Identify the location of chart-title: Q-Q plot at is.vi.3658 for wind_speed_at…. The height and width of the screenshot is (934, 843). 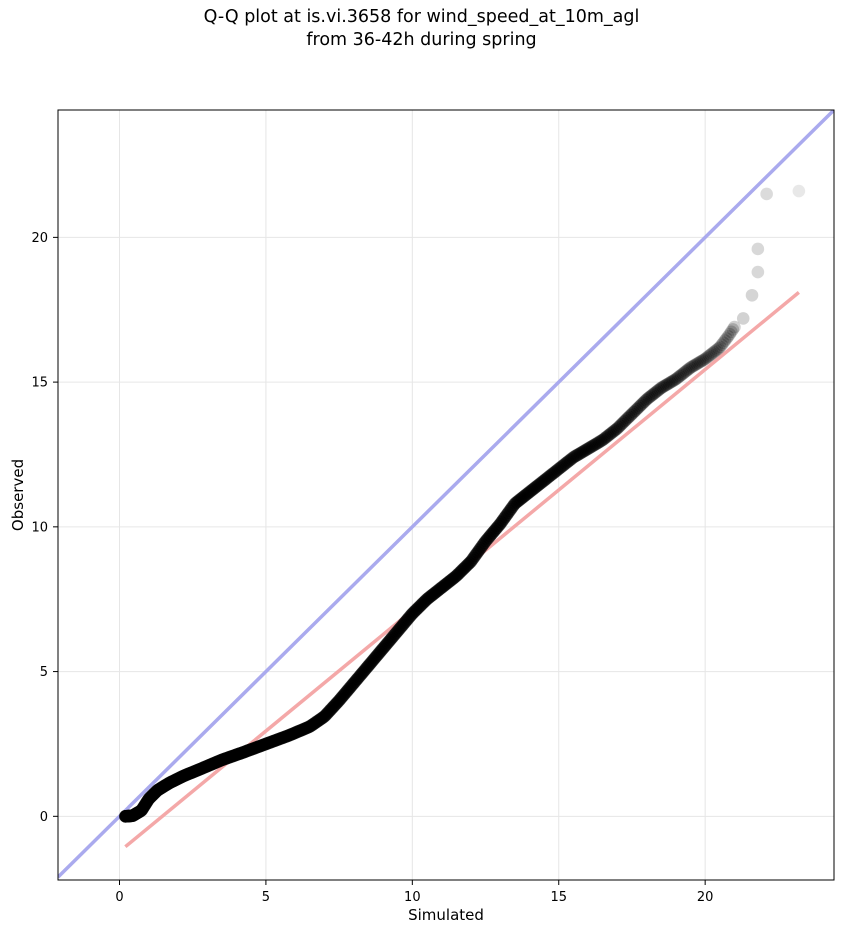
(421, 29).